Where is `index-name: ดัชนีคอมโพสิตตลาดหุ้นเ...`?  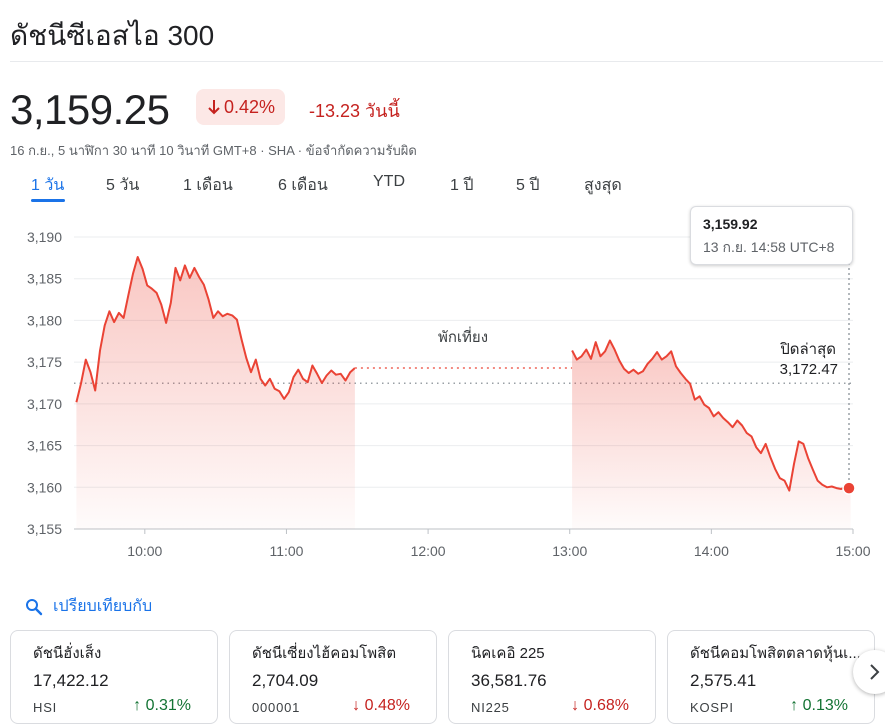 index-name: ดัชนีคอมโพสิตตลาดหุ้นเ... is located at coordinates (775, 653).